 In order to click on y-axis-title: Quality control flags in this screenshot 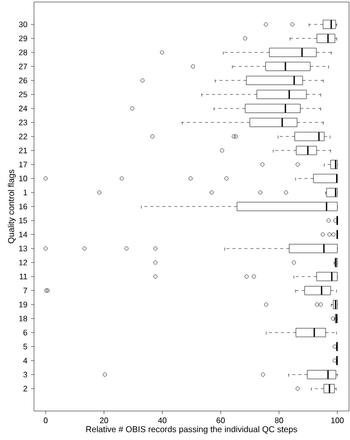, I will do `click(12, 207)`.